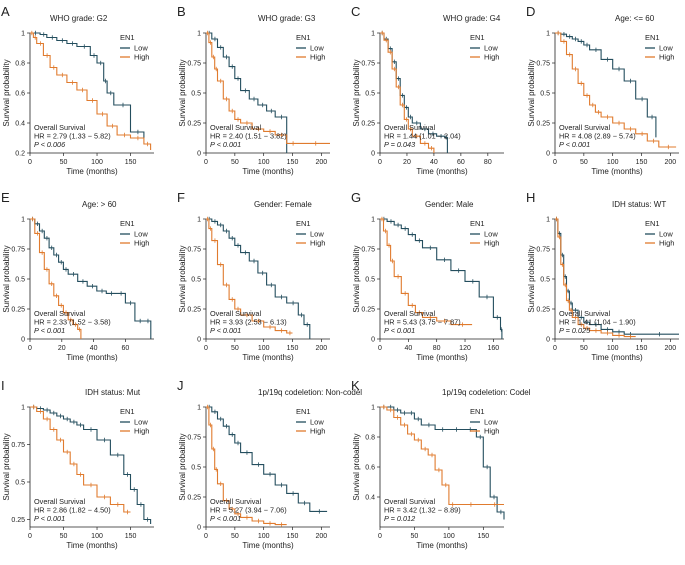 The height and width of the screenshot is (565, 685). Describe the element at coordinates (113, 392) in the screenshot. I see `panel-title: IDH status: Mut` at that location.